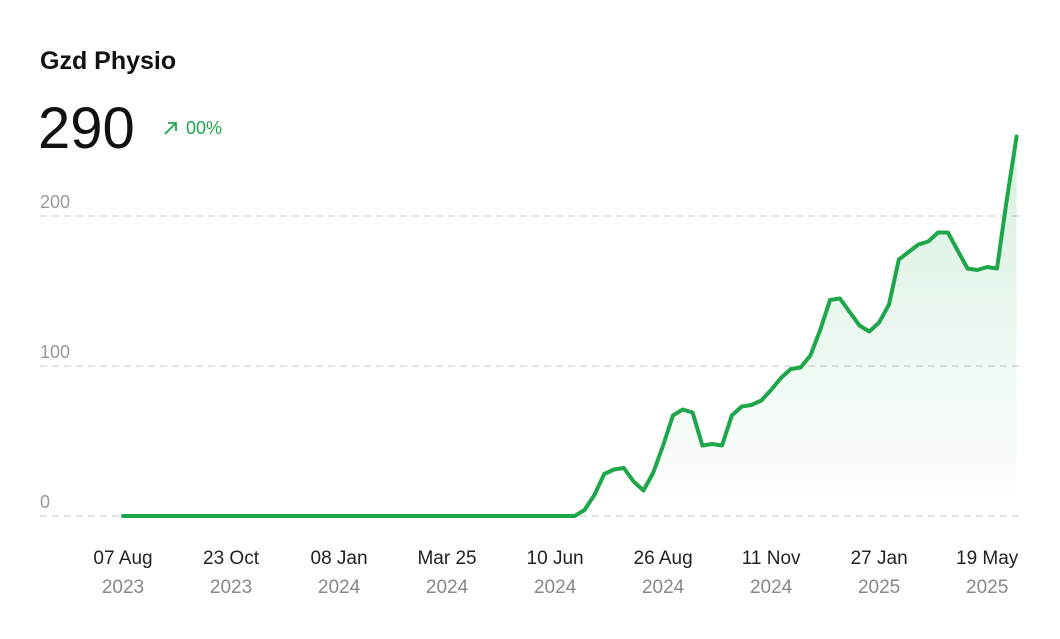 The width and height of the screenshot is (1060, 639). What do you see at coordinates (86, 128) in the screenshot?
I see `big-value: 290` at bounding box center [86, 128].